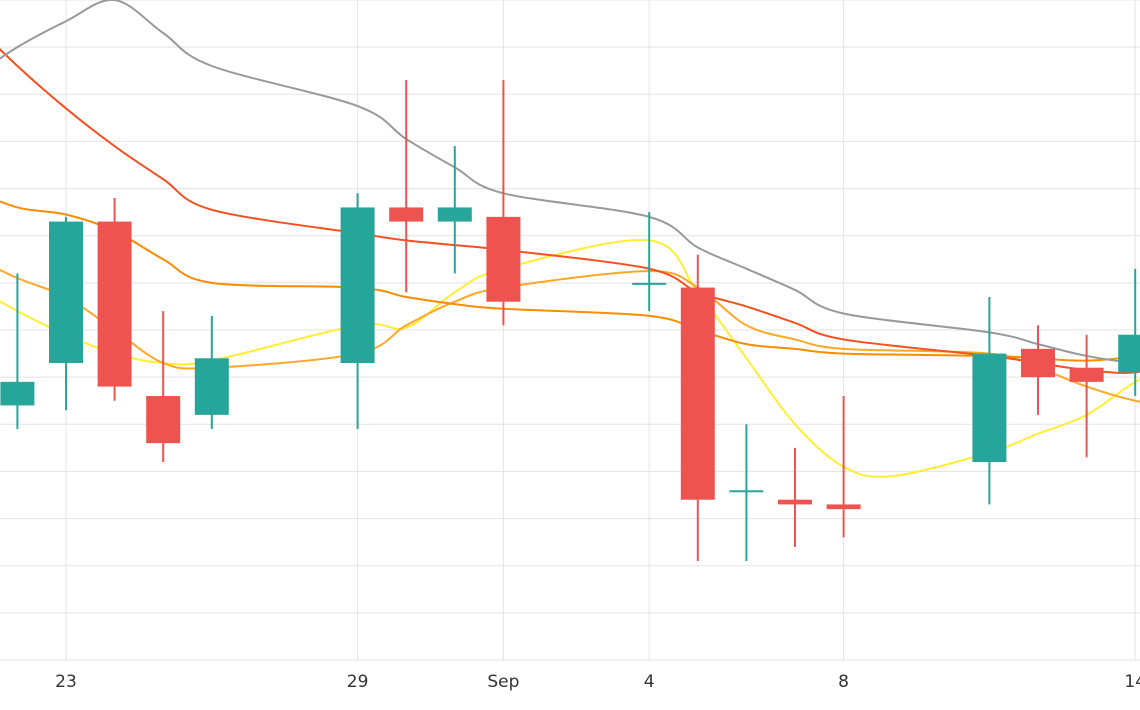  I want to click on x-tick-label: Sep, so click(503, 682).